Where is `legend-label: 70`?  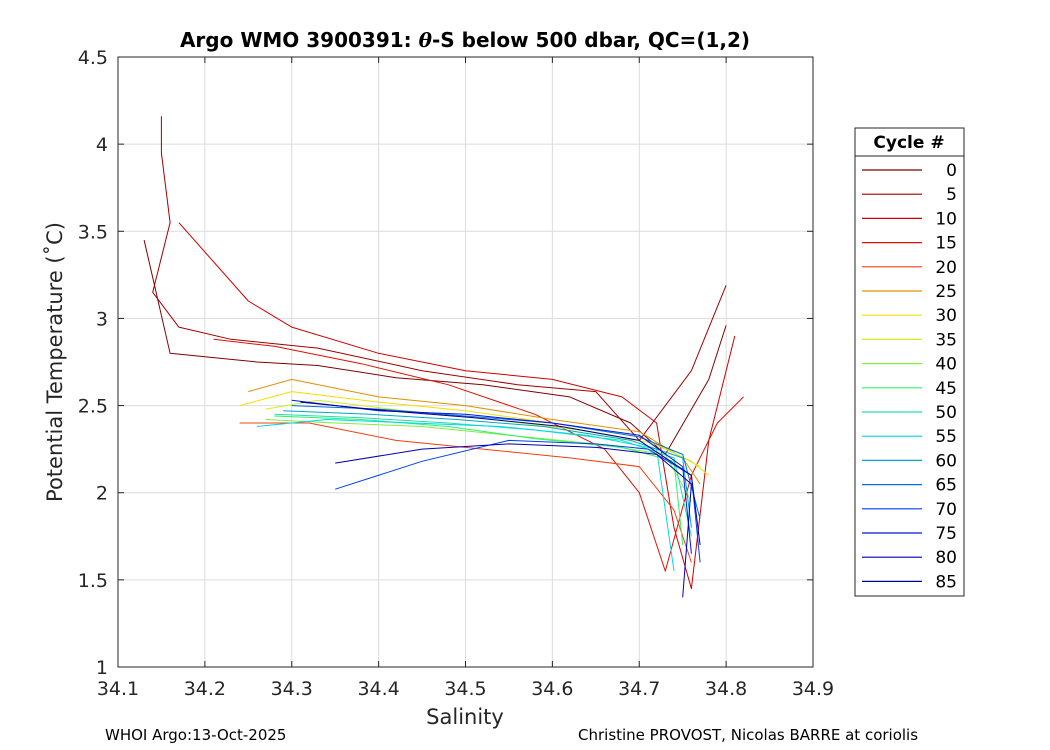 legend-label: 70 is located at coordinates (946, 510).